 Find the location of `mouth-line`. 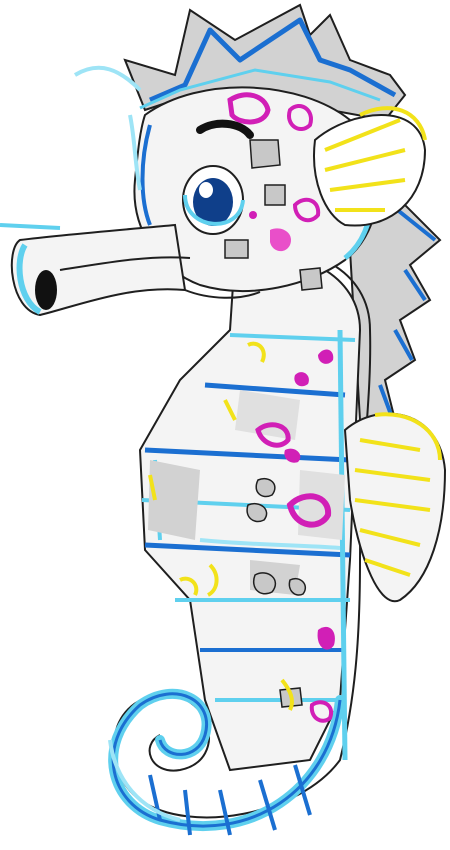

mouth-line is located at coordinates (222, 294).